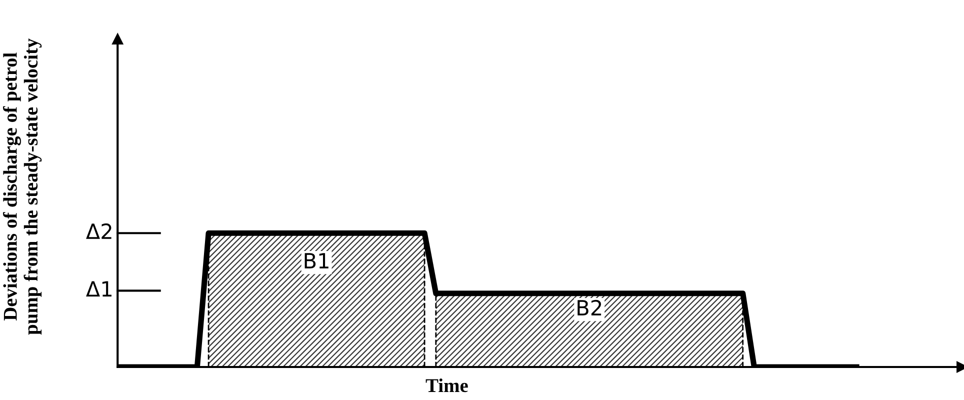 The image size is (964, 400). Describe the element at coordinates (22, 186) in the screenshot. I see `y-axis-title: Deviations of discharge of petrol pump from the steady-state velocity` at that location.